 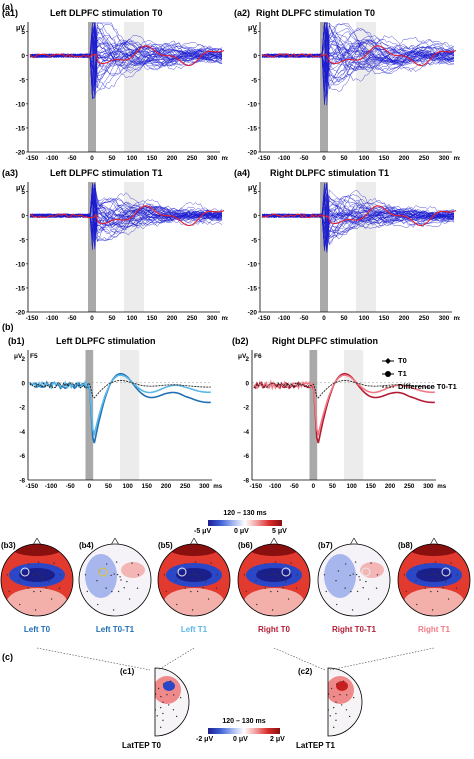 I want to click on y-tick-label: -10, so click(x=253, y=104).